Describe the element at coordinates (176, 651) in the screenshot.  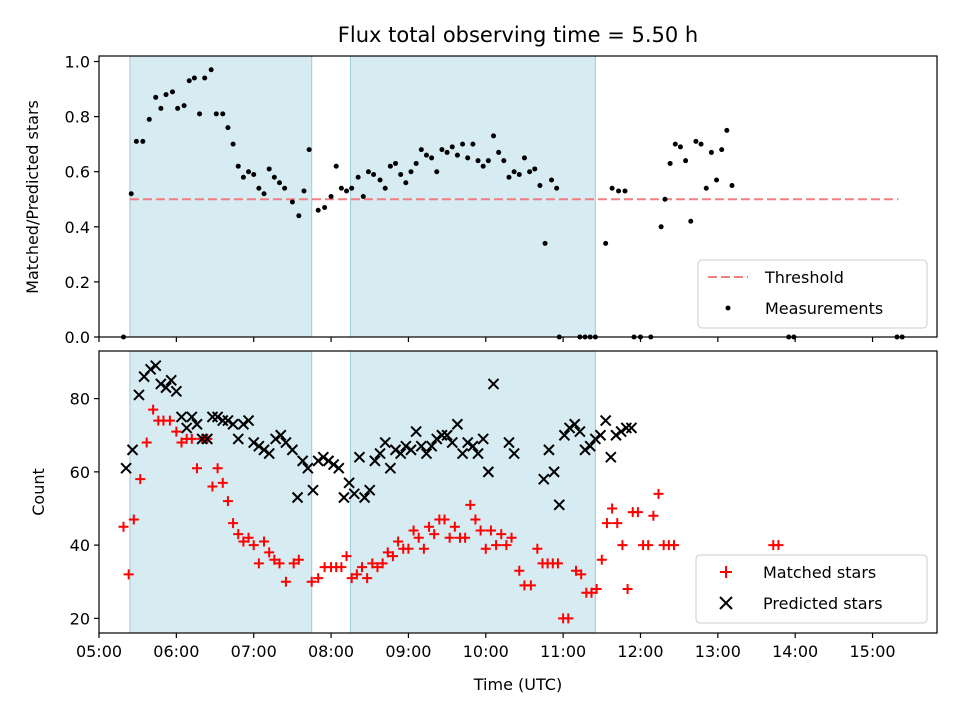
I see `x-tick-label: 06:00` at that location.